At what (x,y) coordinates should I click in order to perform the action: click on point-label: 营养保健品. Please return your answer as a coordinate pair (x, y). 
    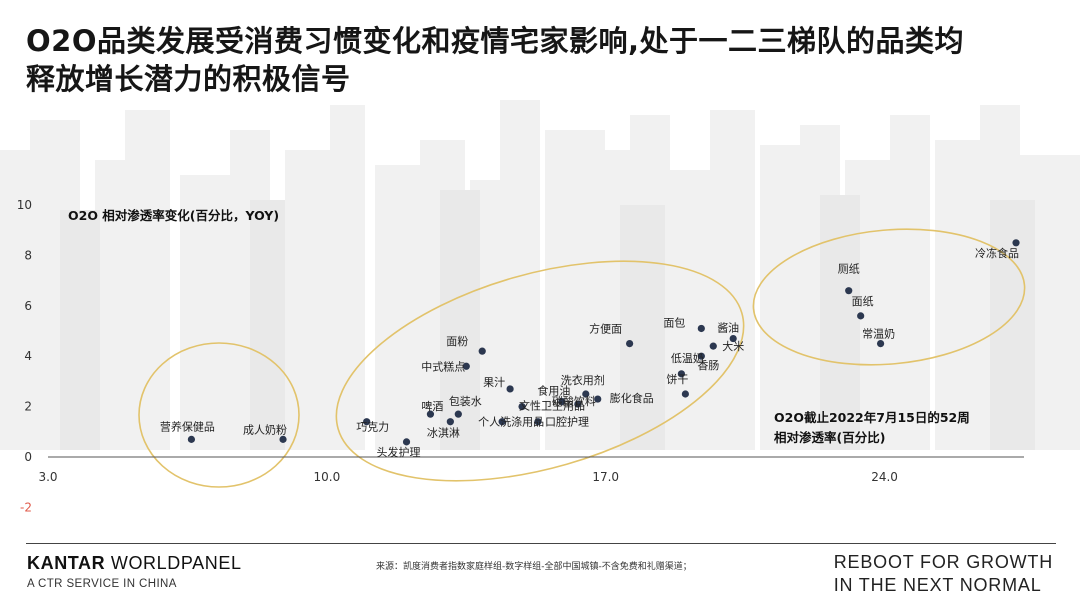
    Looking at the image, I should click on (187, 426).